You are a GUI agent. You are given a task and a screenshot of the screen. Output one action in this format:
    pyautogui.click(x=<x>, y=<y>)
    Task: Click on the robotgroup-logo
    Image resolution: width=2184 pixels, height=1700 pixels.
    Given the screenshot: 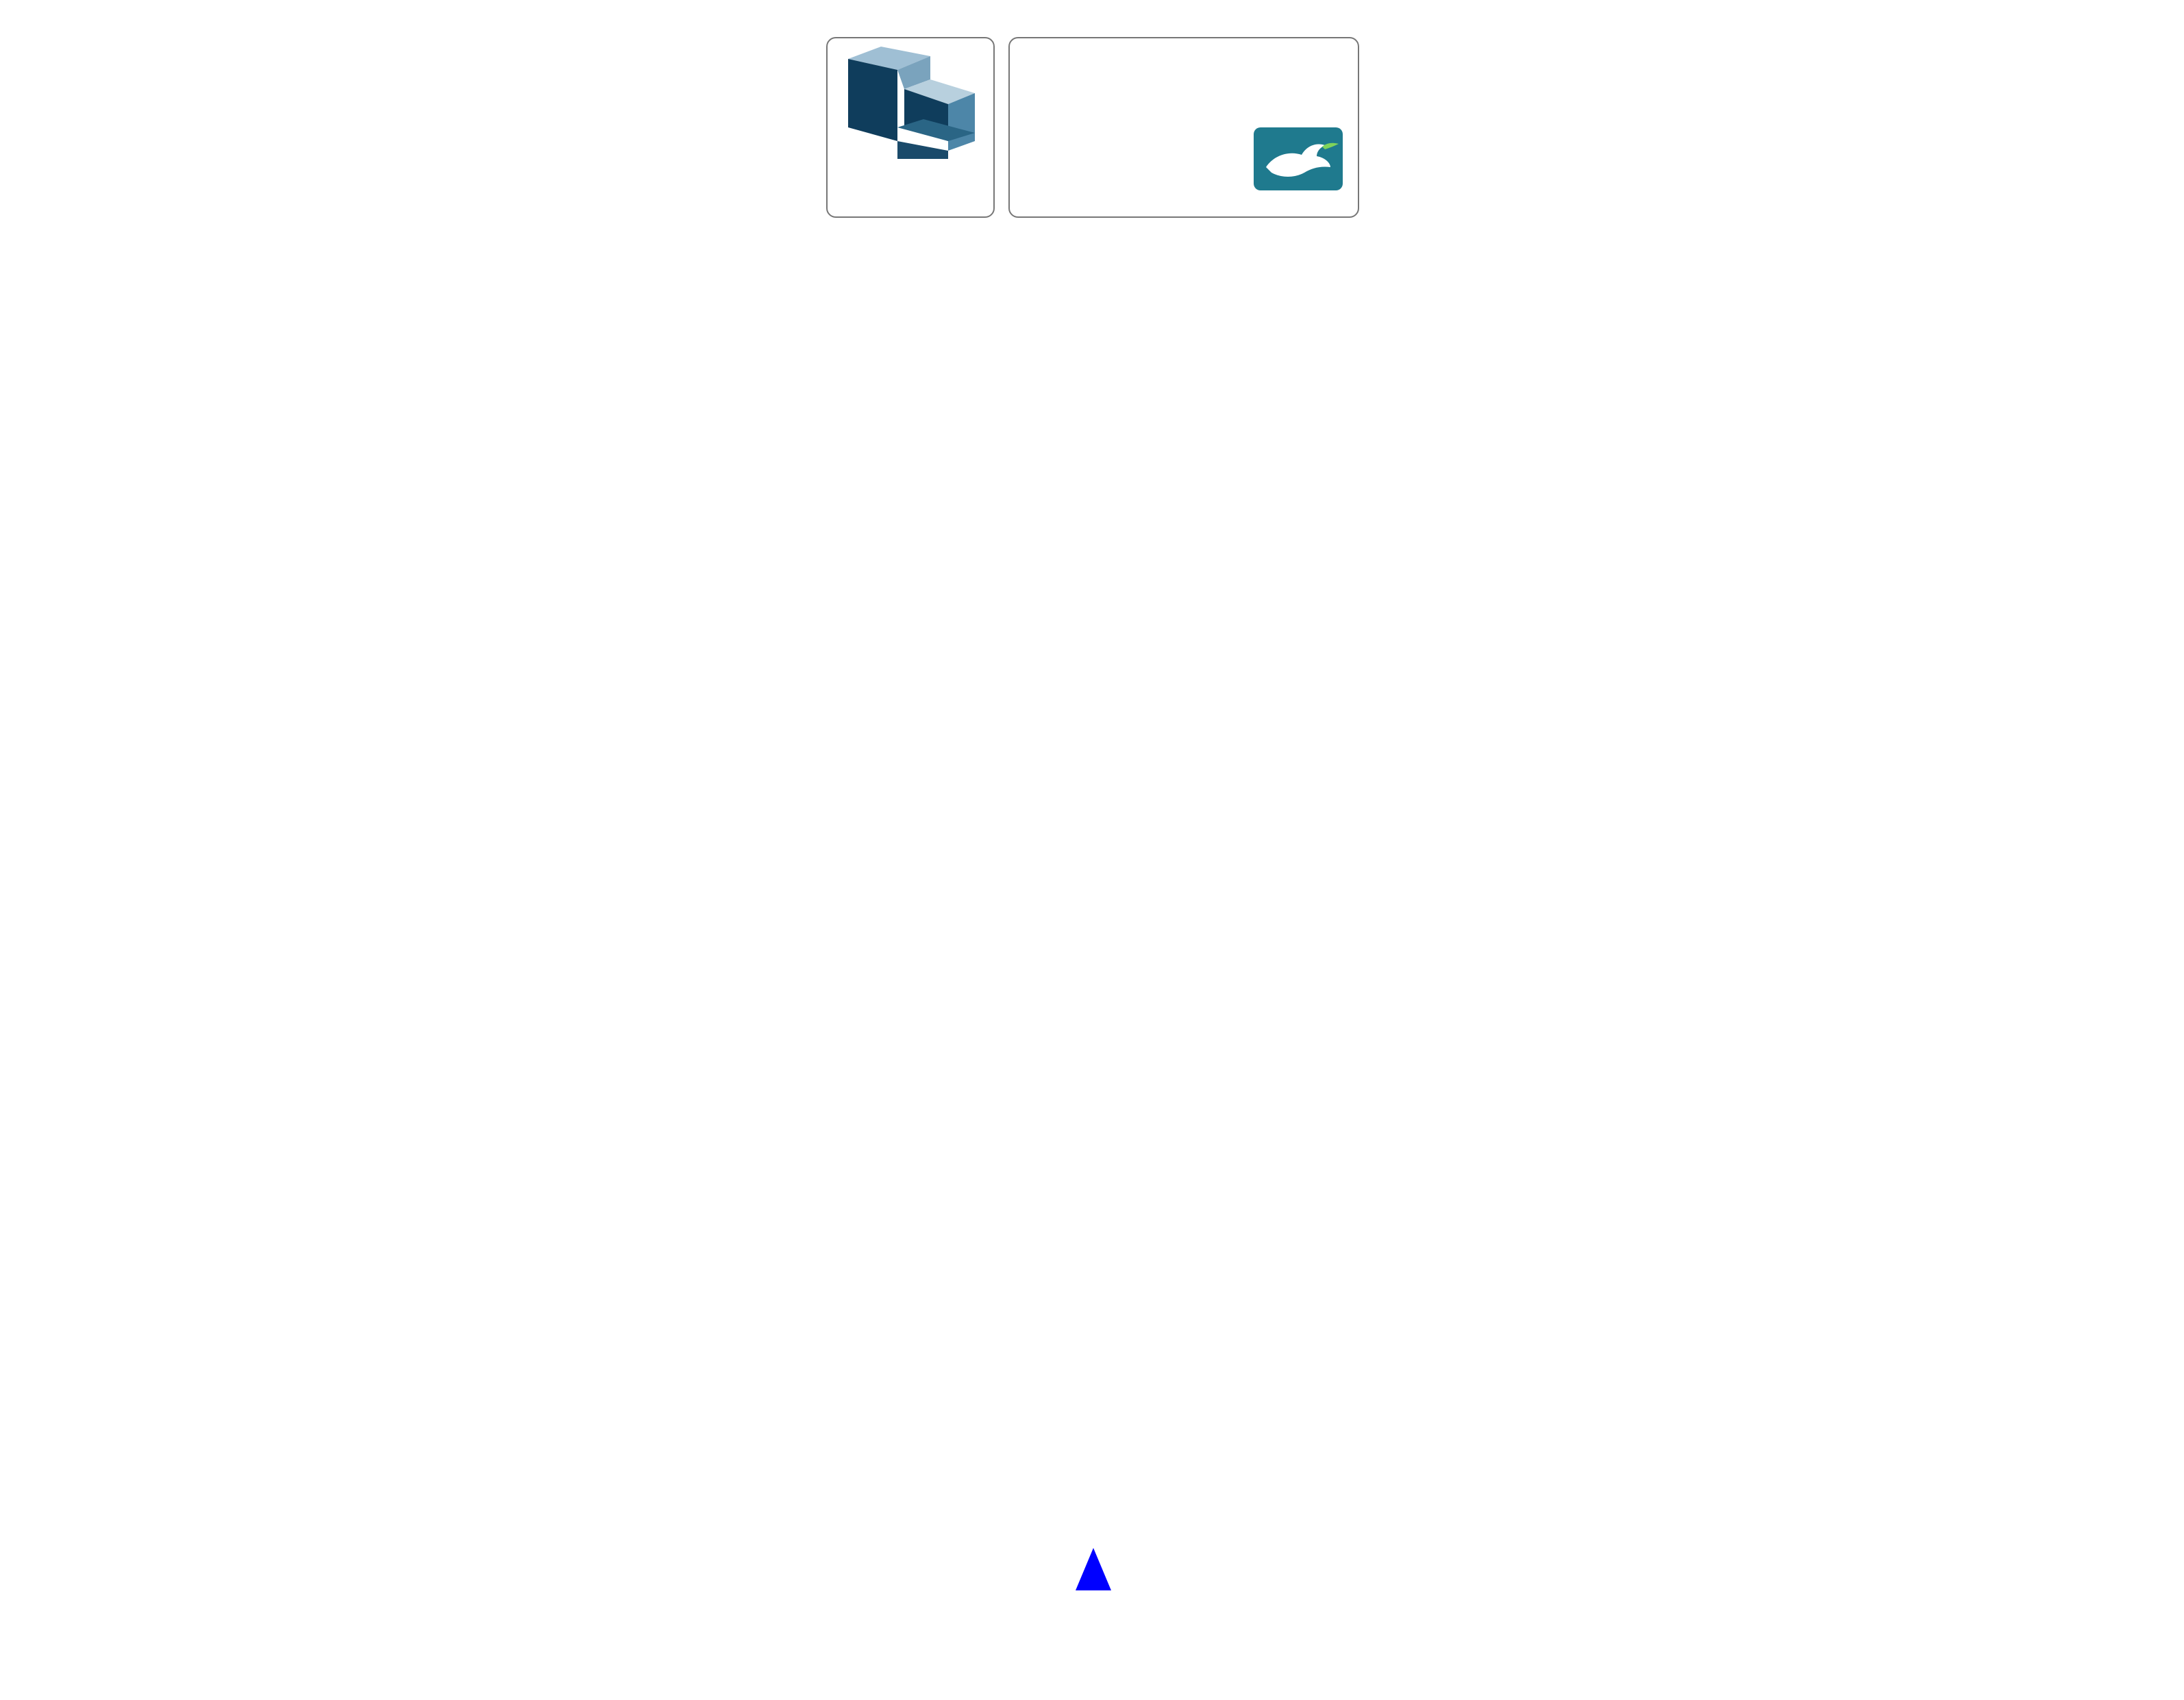 What is the action you would take?
    pyautogui.click(x=910, y=127)
    